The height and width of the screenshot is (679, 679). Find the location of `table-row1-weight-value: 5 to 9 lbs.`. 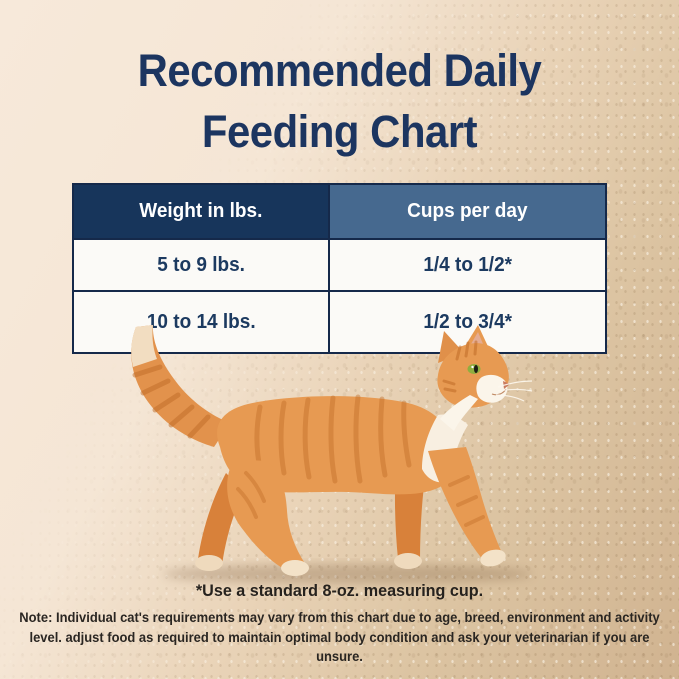

table-row1-weight-value: 5 to 9 lbs. is located at coordinates (201, 264).